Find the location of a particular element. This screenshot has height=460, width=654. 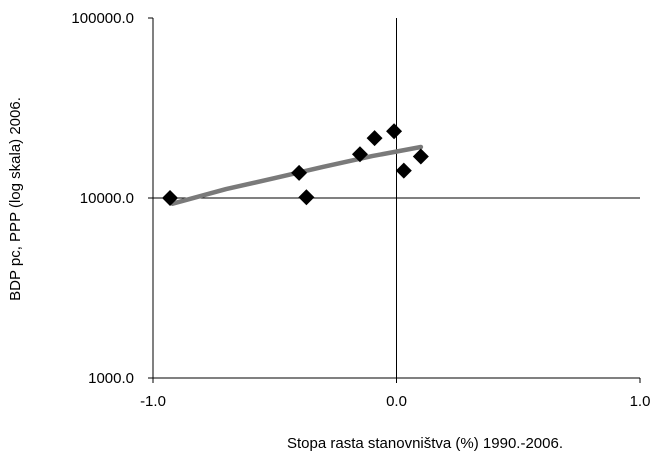

x-axis-title: Stopa rasta stanovništva (%) 1990.-2006. is located at coordinates (425, 443).